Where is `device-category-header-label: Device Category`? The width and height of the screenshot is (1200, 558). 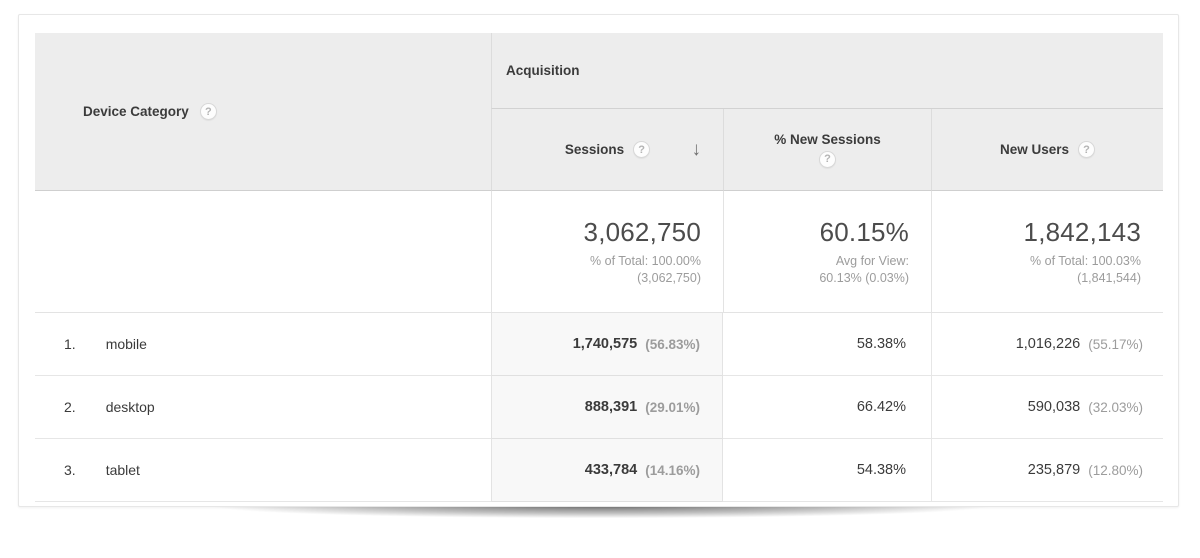
device-category-header-label: Device Category is located at coordinates (136, 111).